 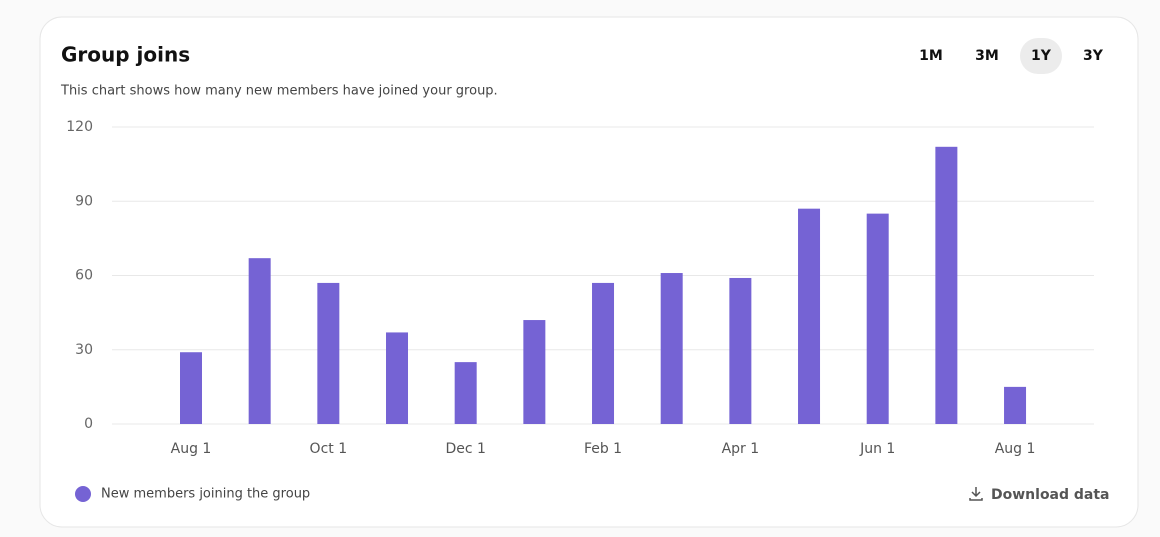 I want to click on download-icon, so click(x=976, y=494).